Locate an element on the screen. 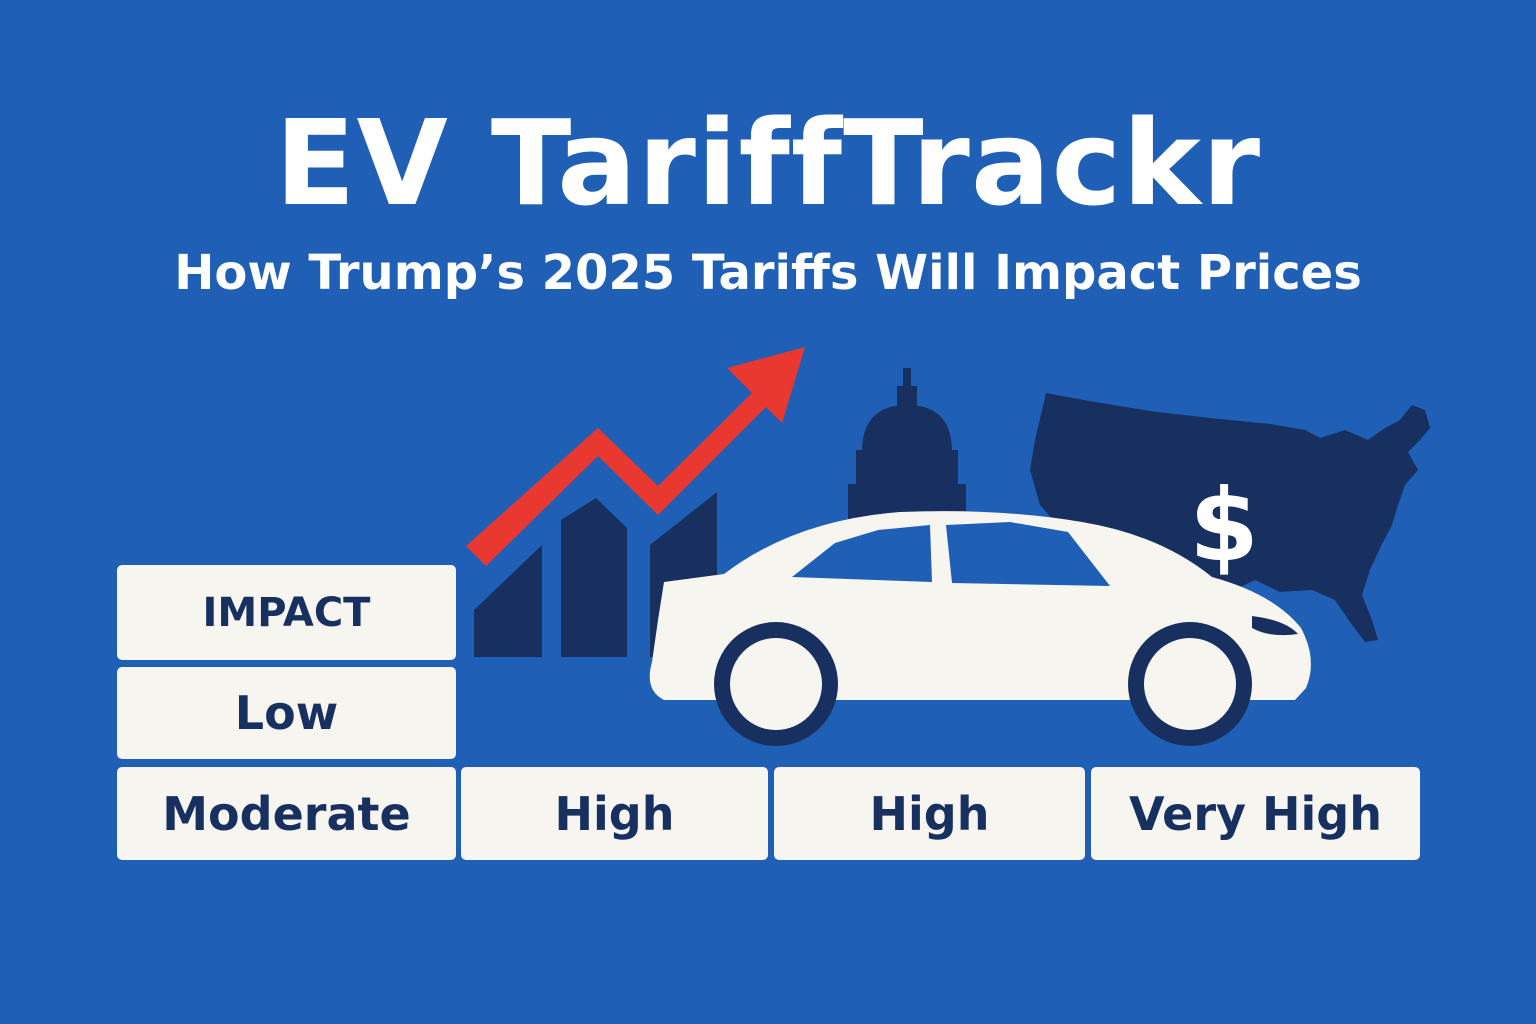 The image size is (1536, 1024). dollar-sign-icon: $ is located at coordinates (1224, 525).